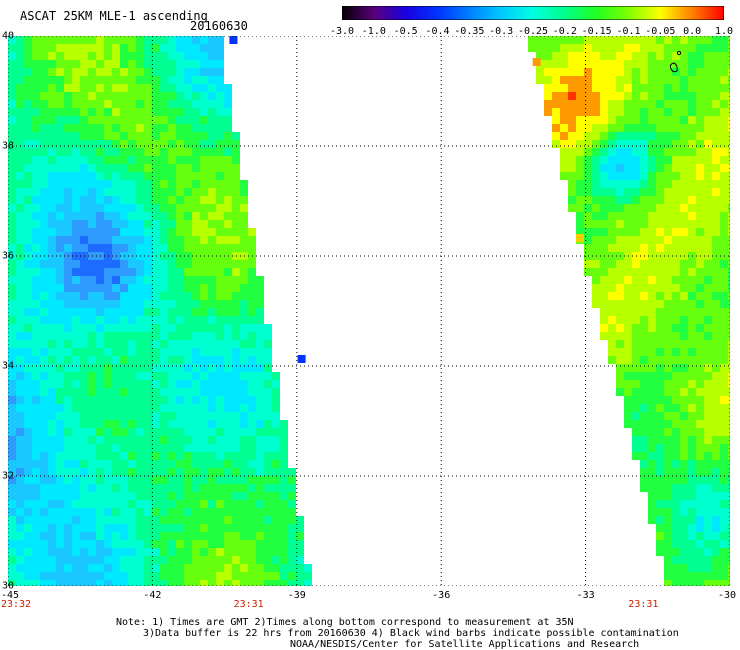 The image size is (740, 650). What do you see at coordinates (373, 31) in the screenshot?
I see `color-scale-tick: -1.0` at bounding box center [373, 31].